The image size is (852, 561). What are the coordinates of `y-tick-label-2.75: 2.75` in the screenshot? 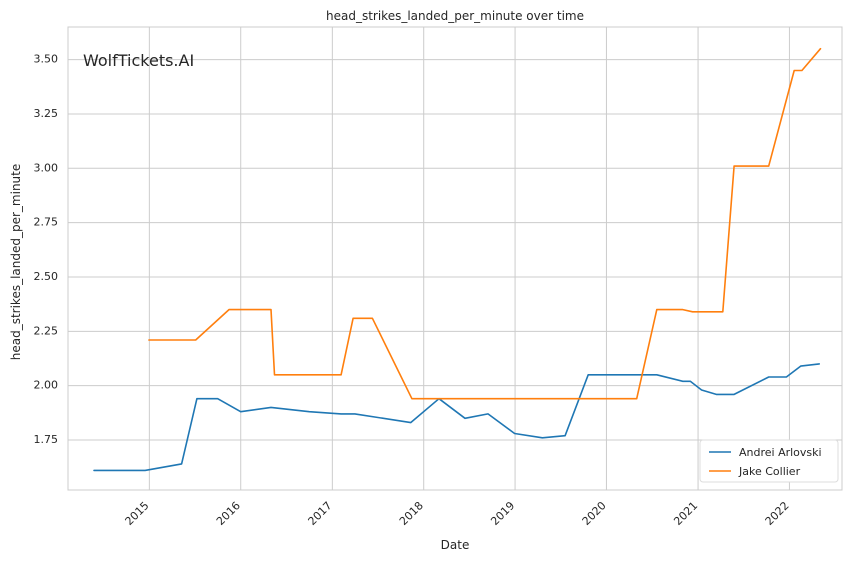 It's located at (46, 222).